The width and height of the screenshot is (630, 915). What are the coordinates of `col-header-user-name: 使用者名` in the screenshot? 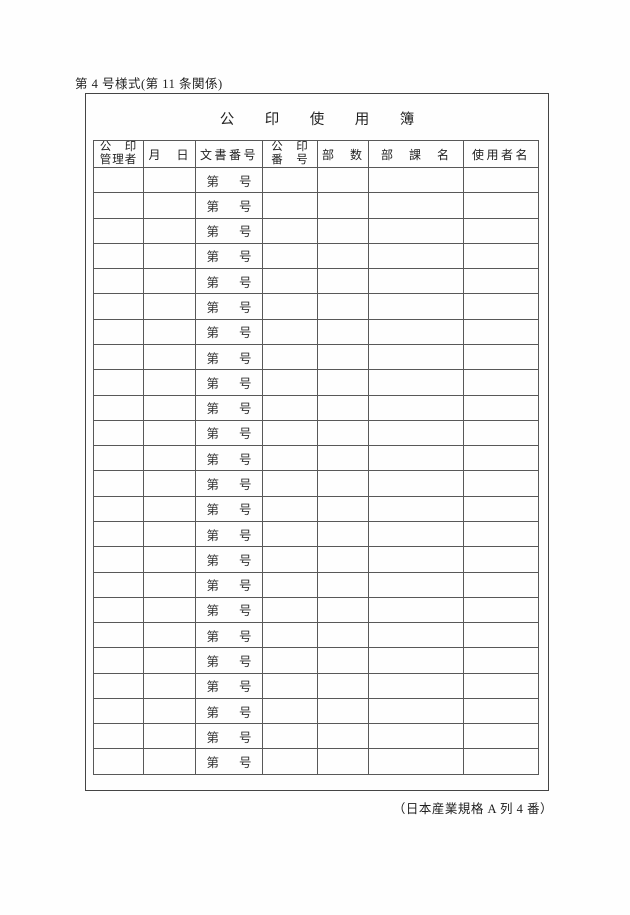 It's located at (501, 154).